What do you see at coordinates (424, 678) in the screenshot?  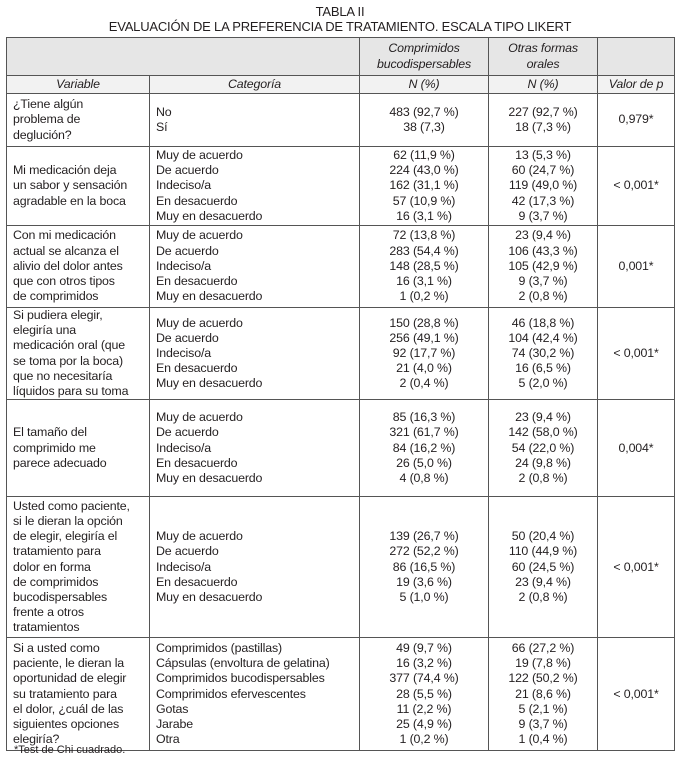 I see `value: 377 (74,4 %)` at bounding box center [424, 678].